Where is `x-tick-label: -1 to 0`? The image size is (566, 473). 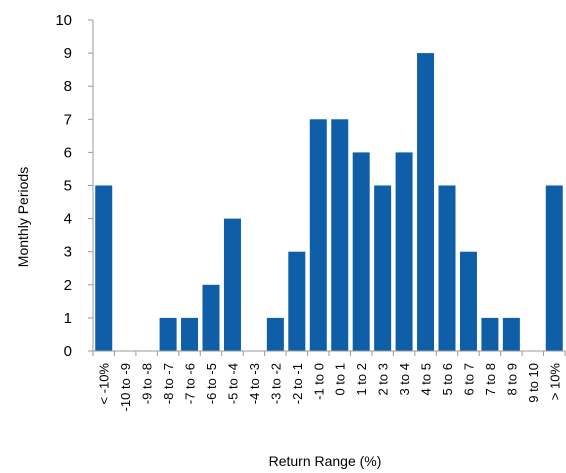 x-tick-label: -1 to 0 is located at coordinates (318, 381).